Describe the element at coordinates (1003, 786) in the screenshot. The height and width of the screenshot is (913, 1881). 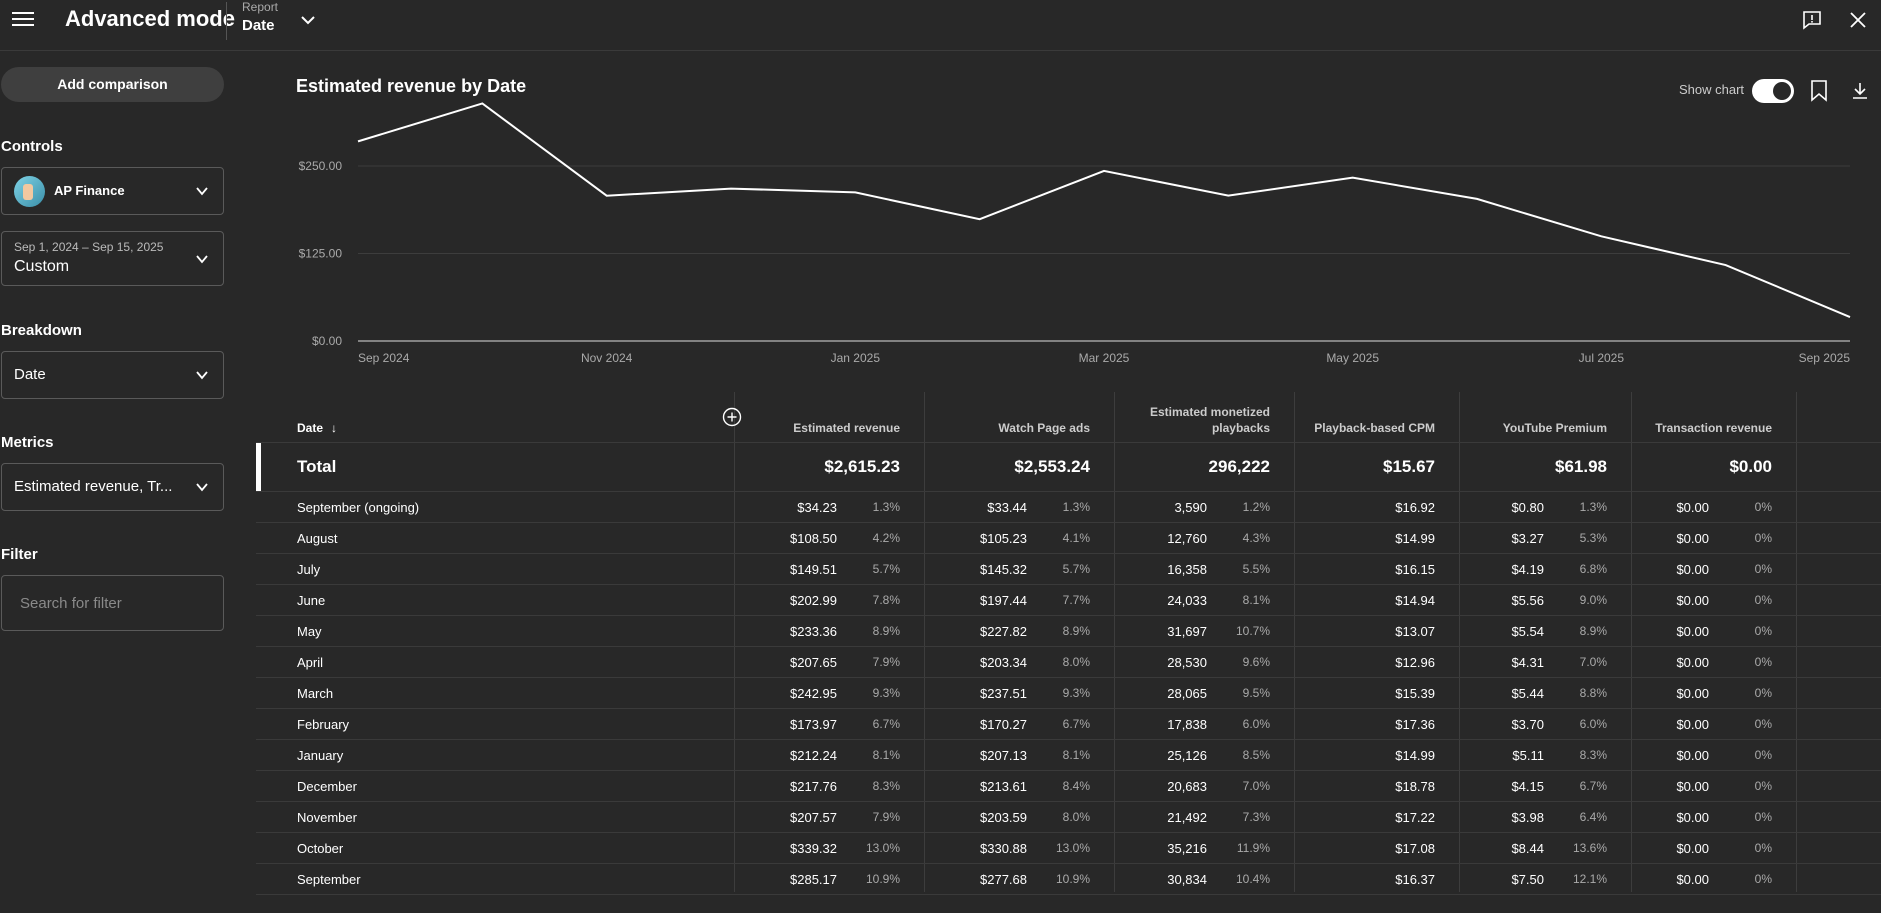
I see `cell-value: $213.61` at that location.